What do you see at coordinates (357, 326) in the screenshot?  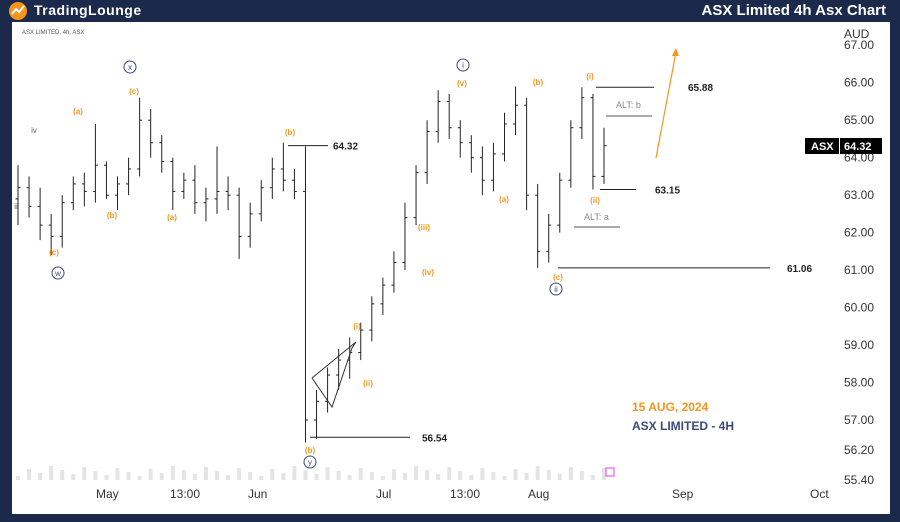 I see `wave-label: (i)` at bounding box center [357, 326].